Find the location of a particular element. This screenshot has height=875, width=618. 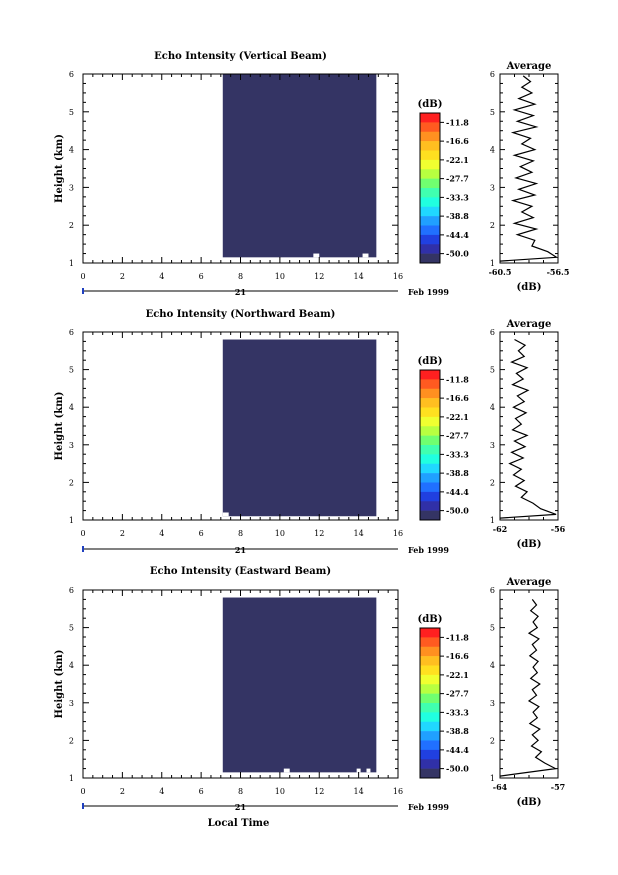

x-tick-label: 10 is located at coordinates (280, 533).